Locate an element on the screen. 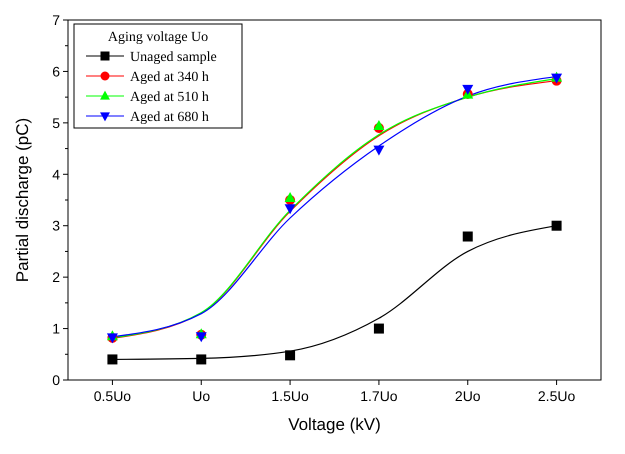  x-tick-label: 1.7Uo is located at coordinates (379, 396).